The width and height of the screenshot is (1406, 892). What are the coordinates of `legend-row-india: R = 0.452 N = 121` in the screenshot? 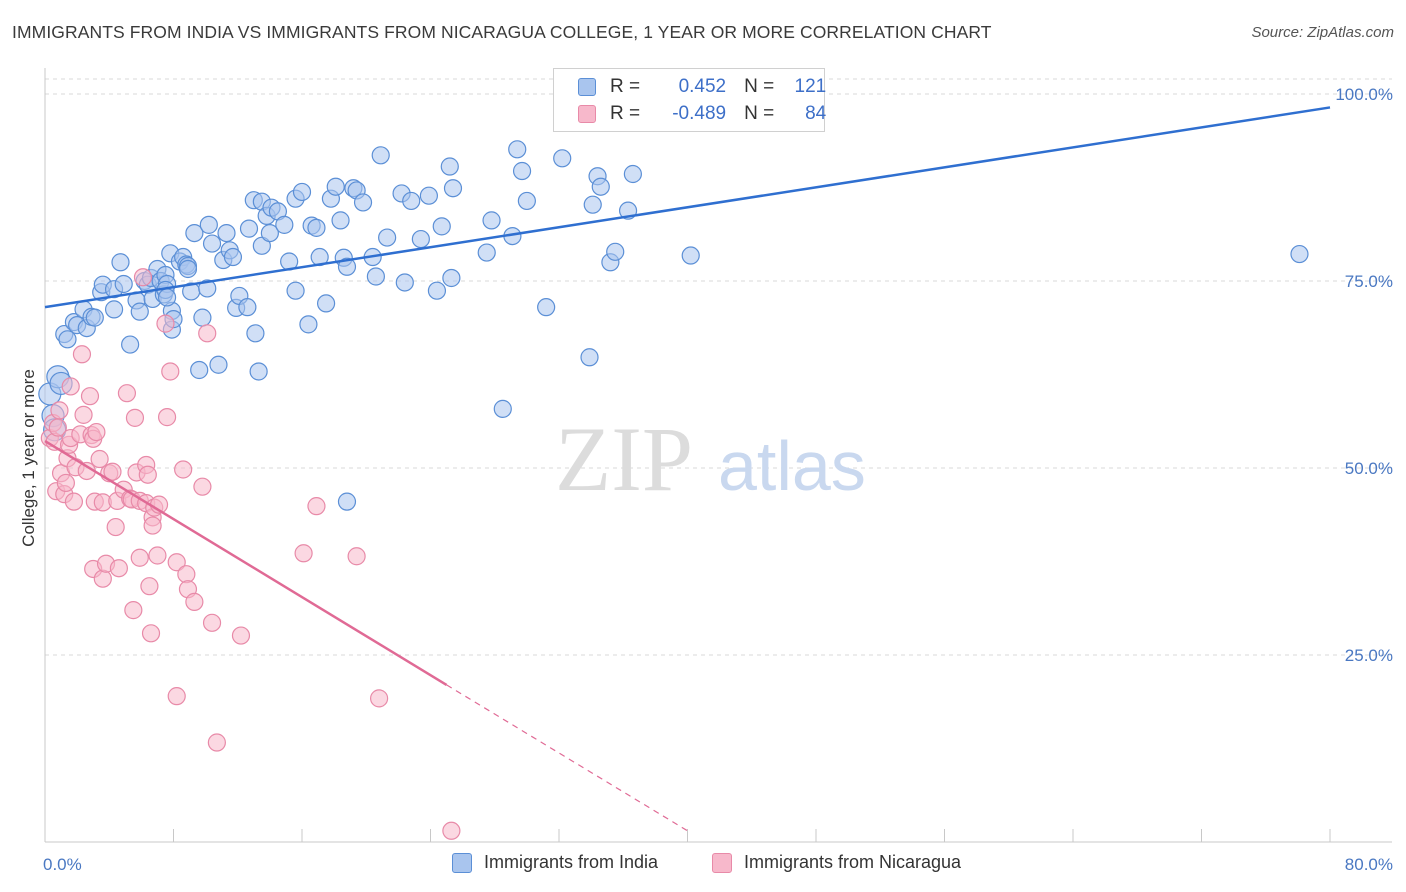 It's located at (702, 87).